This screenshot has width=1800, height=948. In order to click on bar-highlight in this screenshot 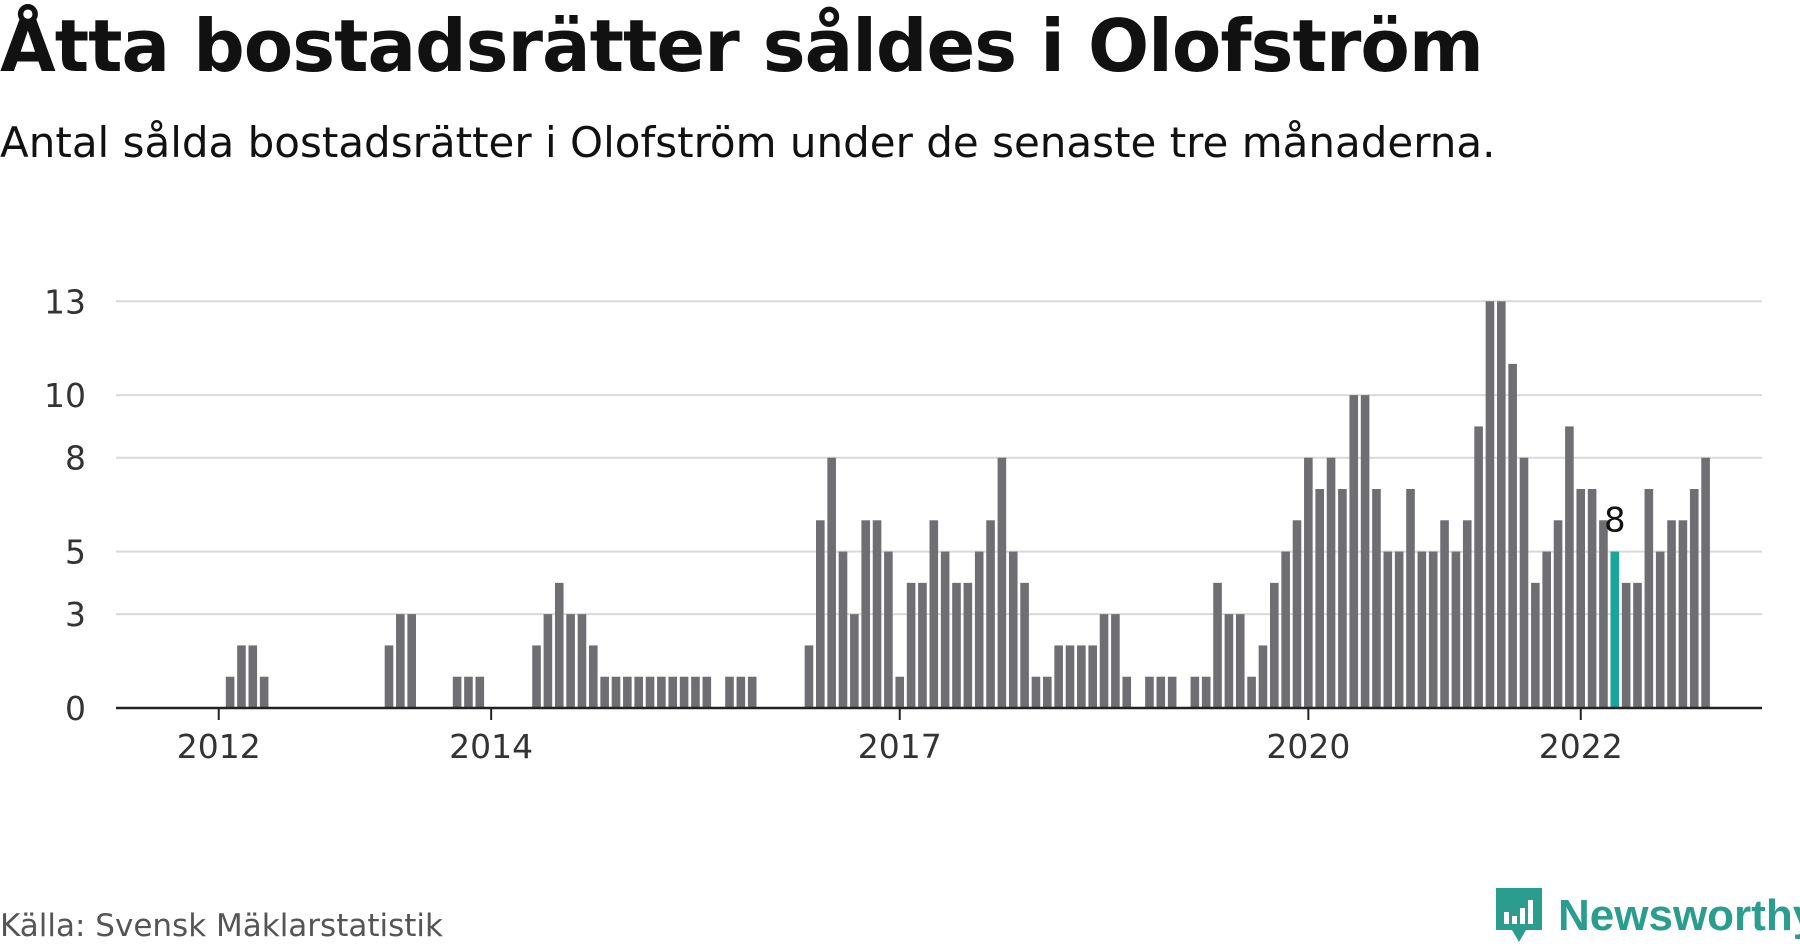, I will do `click(1615, 629)`.